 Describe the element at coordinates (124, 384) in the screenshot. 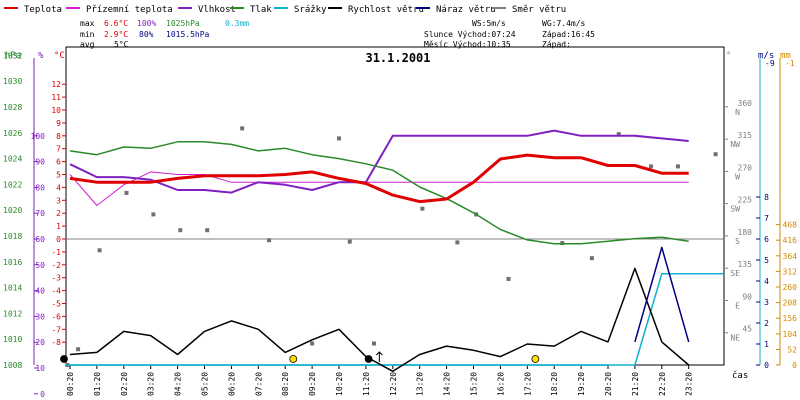

I see `x-tick-label: 02:20` at that location.